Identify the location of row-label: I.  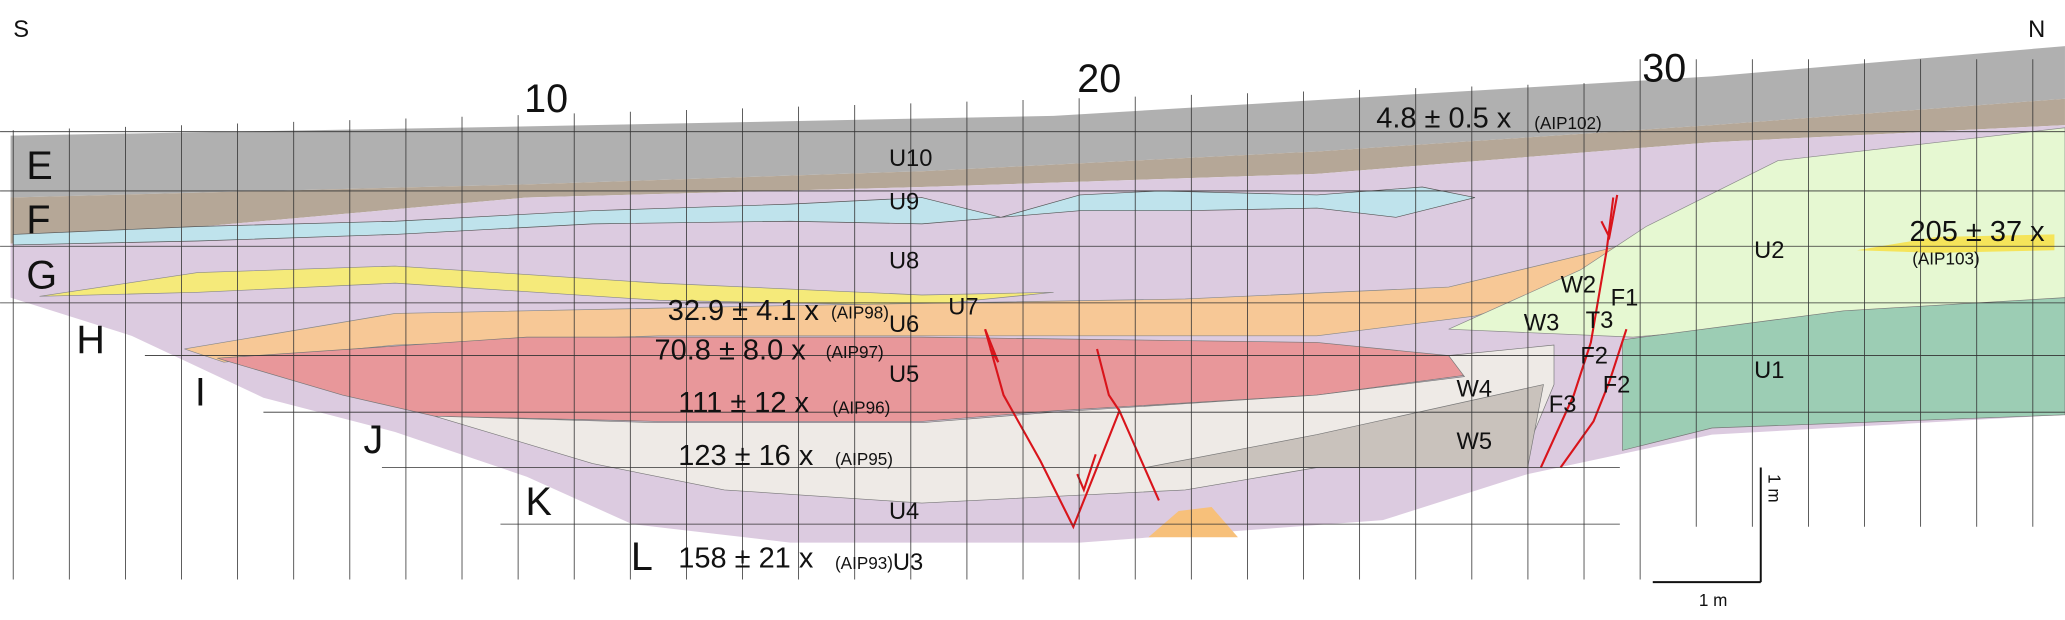
(200, 393).